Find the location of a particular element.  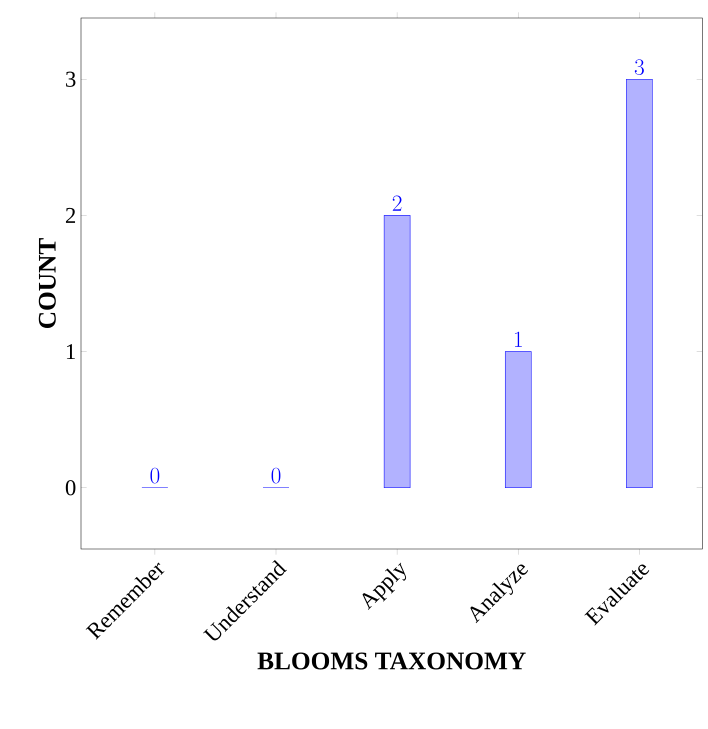

y-tick-label: 2 is located at coordinates (71, 215).